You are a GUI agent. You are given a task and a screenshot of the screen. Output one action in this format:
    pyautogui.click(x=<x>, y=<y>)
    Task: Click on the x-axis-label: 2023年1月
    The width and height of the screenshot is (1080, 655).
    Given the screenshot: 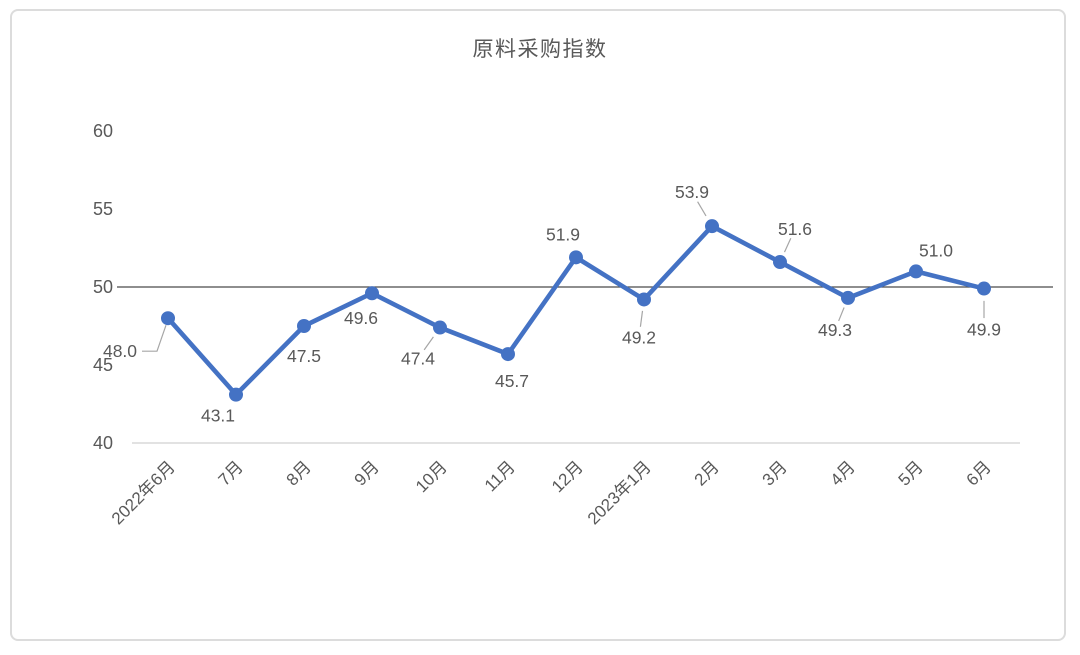 What is the action you would take?
    pyautogui.click(x=619, y=492)
    